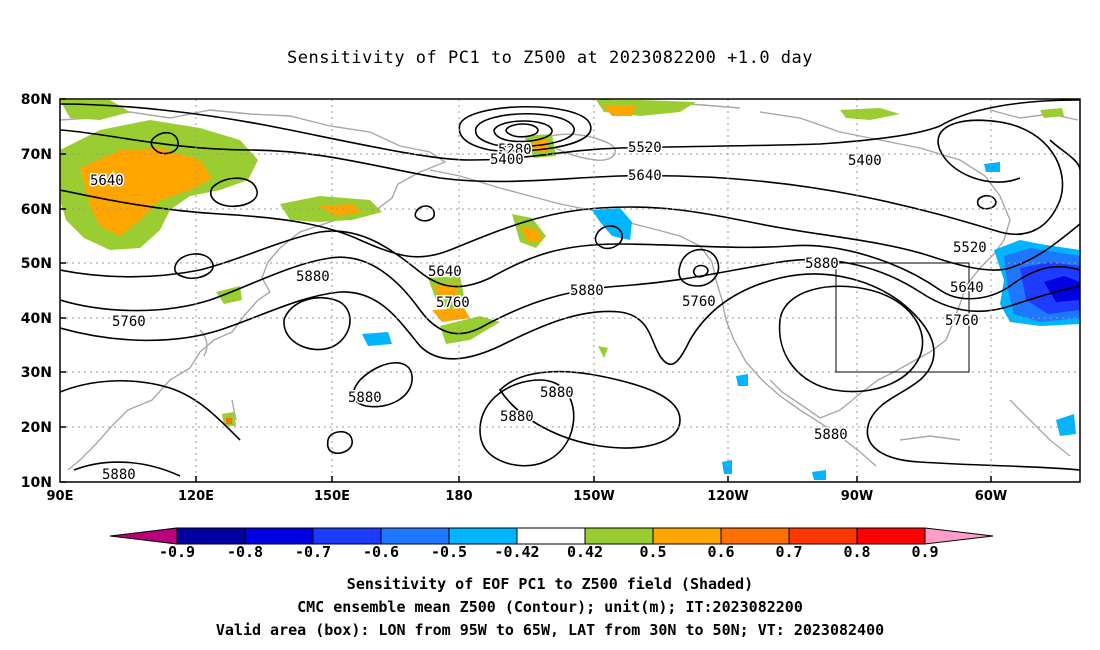  I want to click on lon-label: 120W, so click(727, 496).